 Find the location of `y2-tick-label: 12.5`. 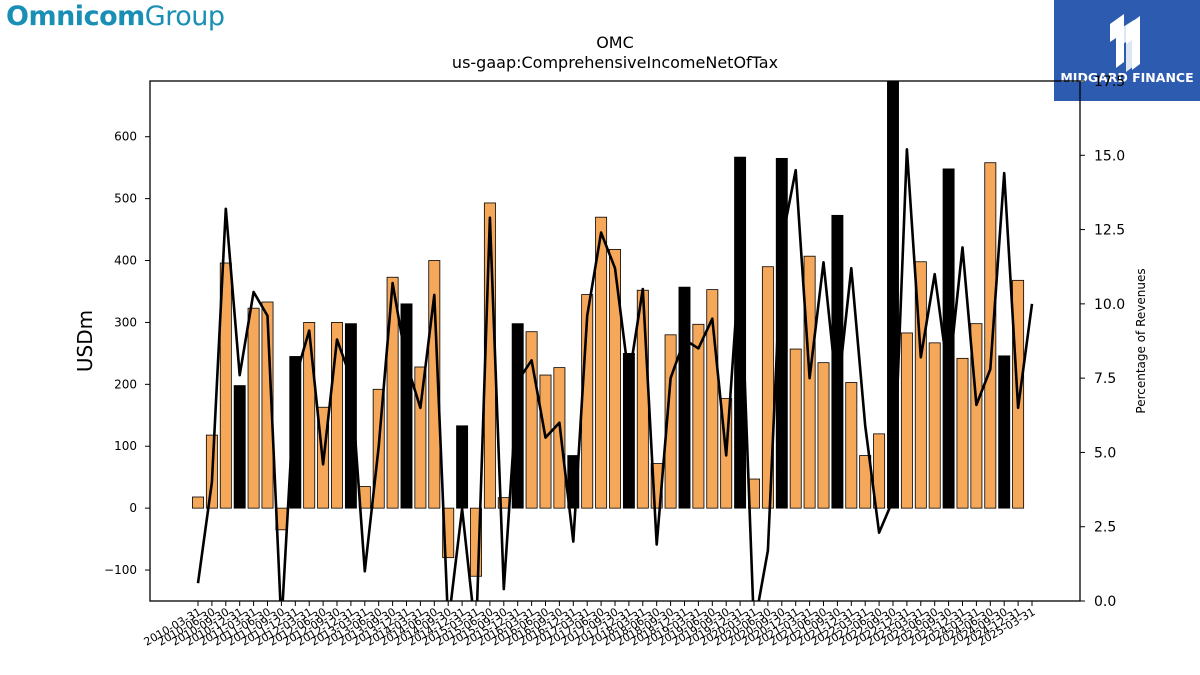

y2-tick-label: 12.5 is located at coordinates (1109, 231).